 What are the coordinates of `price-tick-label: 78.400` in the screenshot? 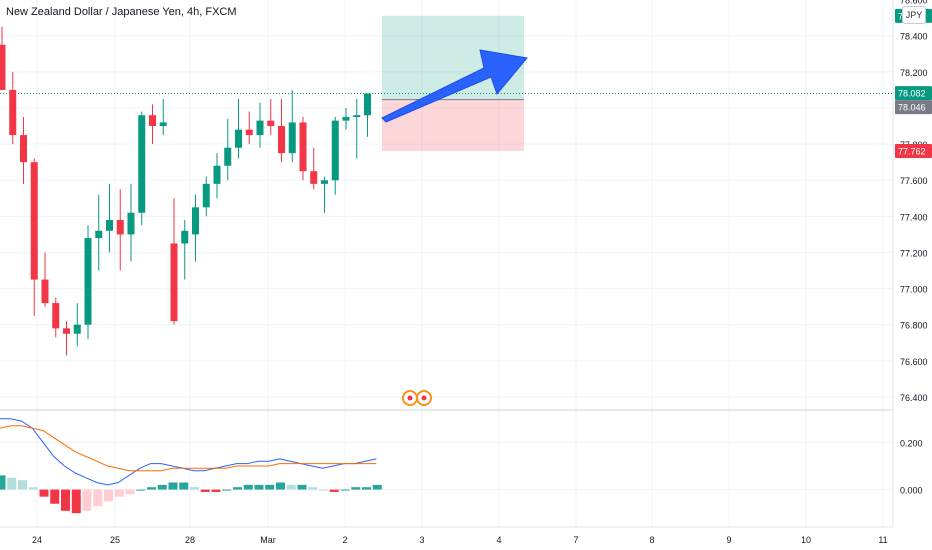 It's located at (914, 37).